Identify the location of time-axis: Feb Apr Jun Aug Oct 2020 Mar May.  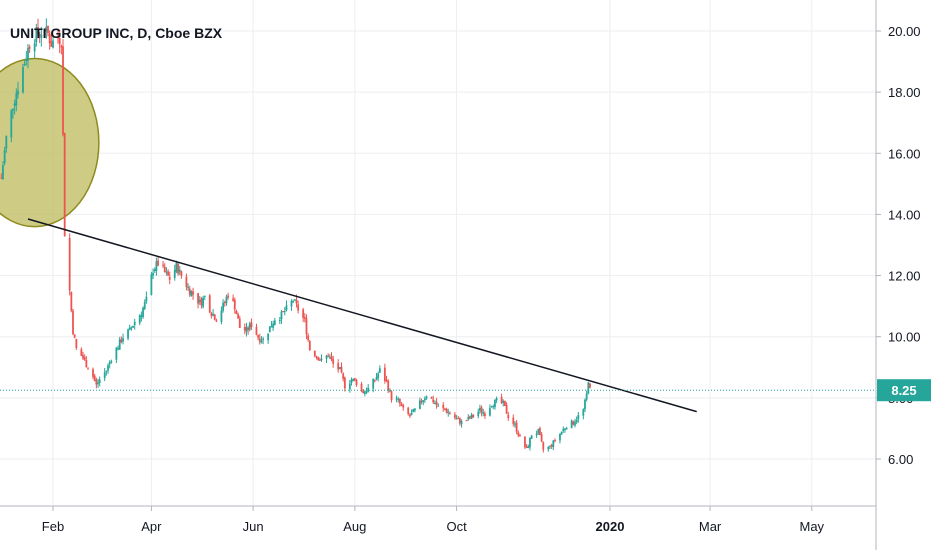
(433, 520).